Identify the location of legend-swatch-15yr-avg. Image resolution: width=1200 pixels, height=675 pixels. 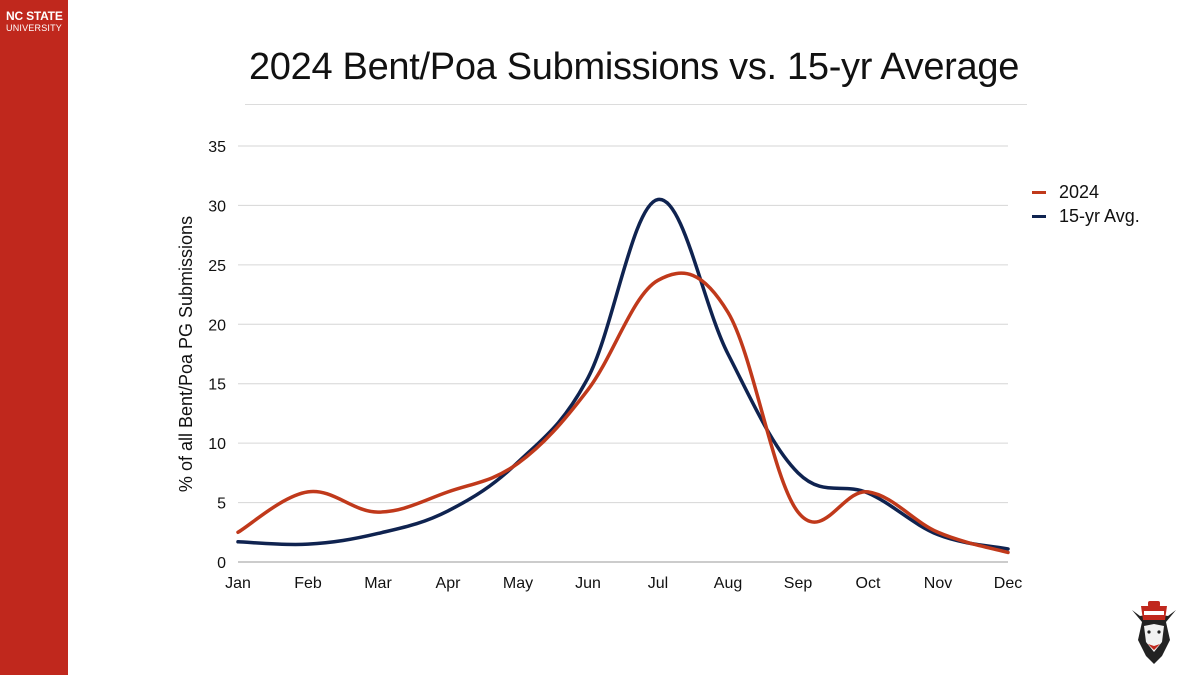
(1039, 216).